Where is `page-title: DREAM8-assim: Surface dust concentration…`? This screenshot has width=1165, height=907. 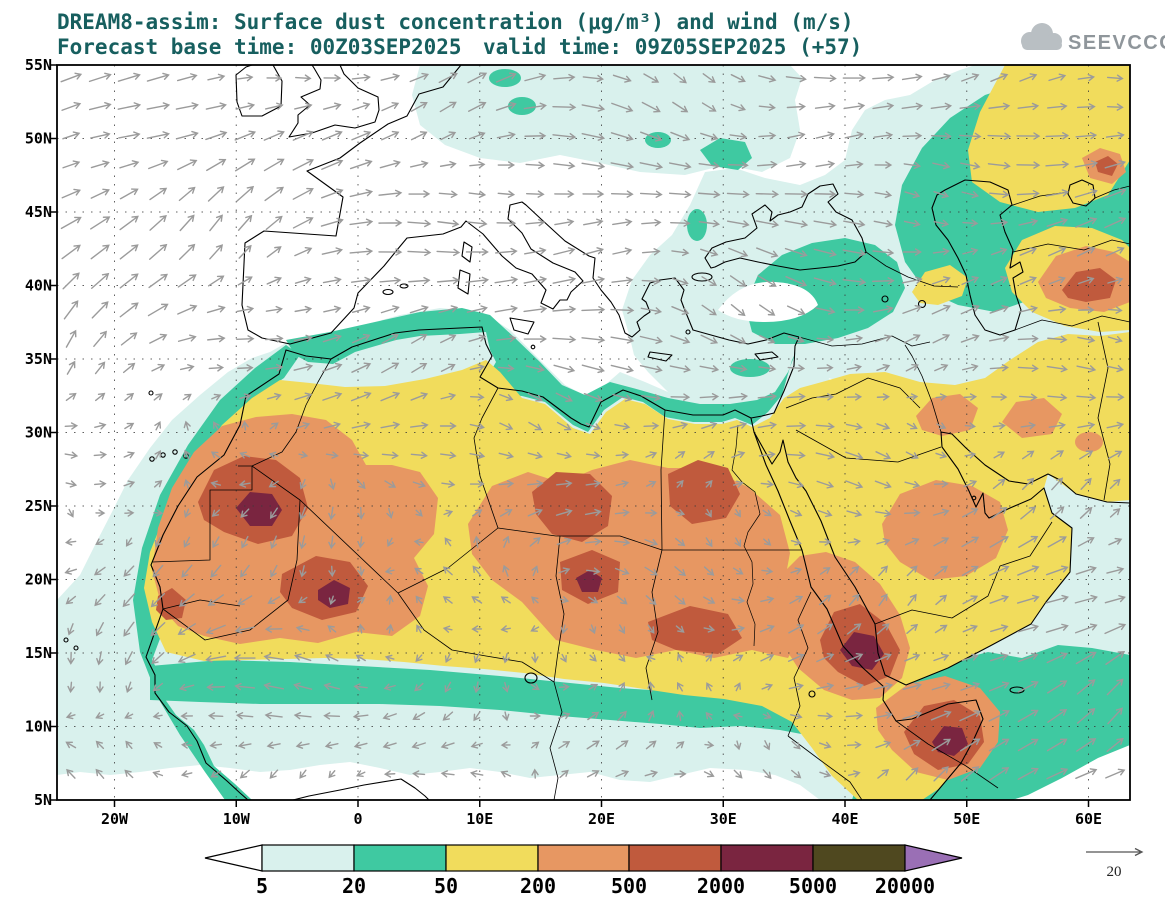 page-title: DREAM8-assim: Surface dust concentration… is located at coordinates (455, 22).